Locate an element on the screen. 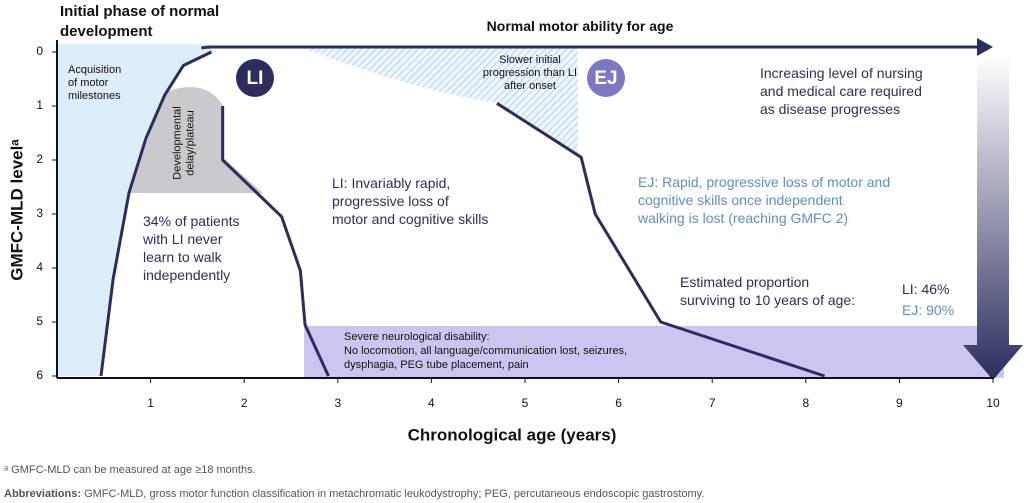 The width and height of the screenshot is (1024, 503). annotation: Developmentaldelay/plateau is located at coordinates (183, 142).